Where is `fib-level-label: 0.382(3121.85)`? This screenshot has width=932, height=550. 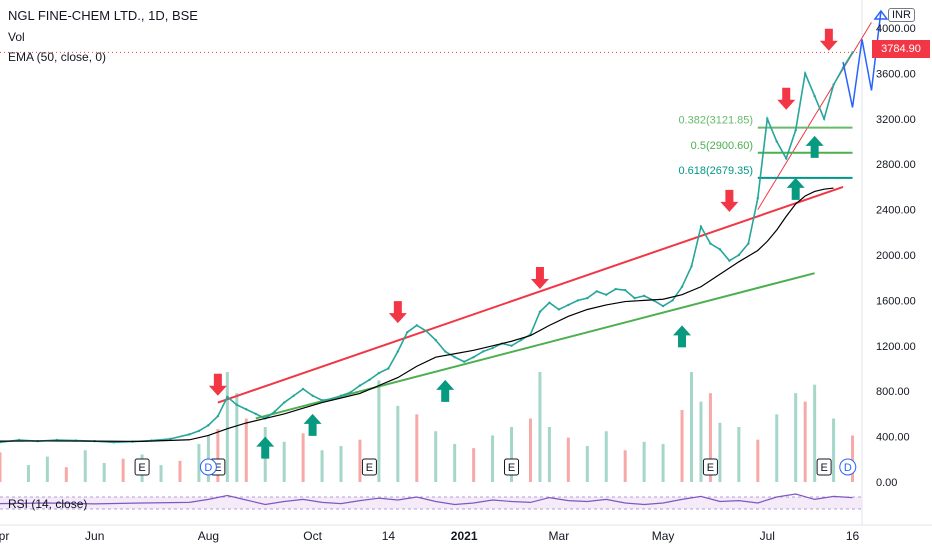
fib-level-label: 0.382(3121.85) is located at coordinates (715, 121).